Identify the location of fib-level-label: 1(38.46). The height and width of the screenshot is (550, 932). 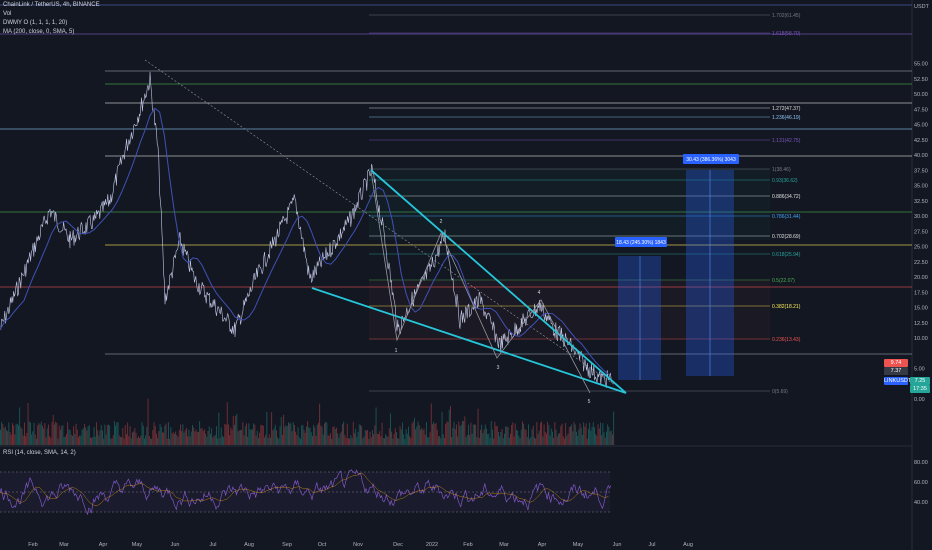
(781, 170).